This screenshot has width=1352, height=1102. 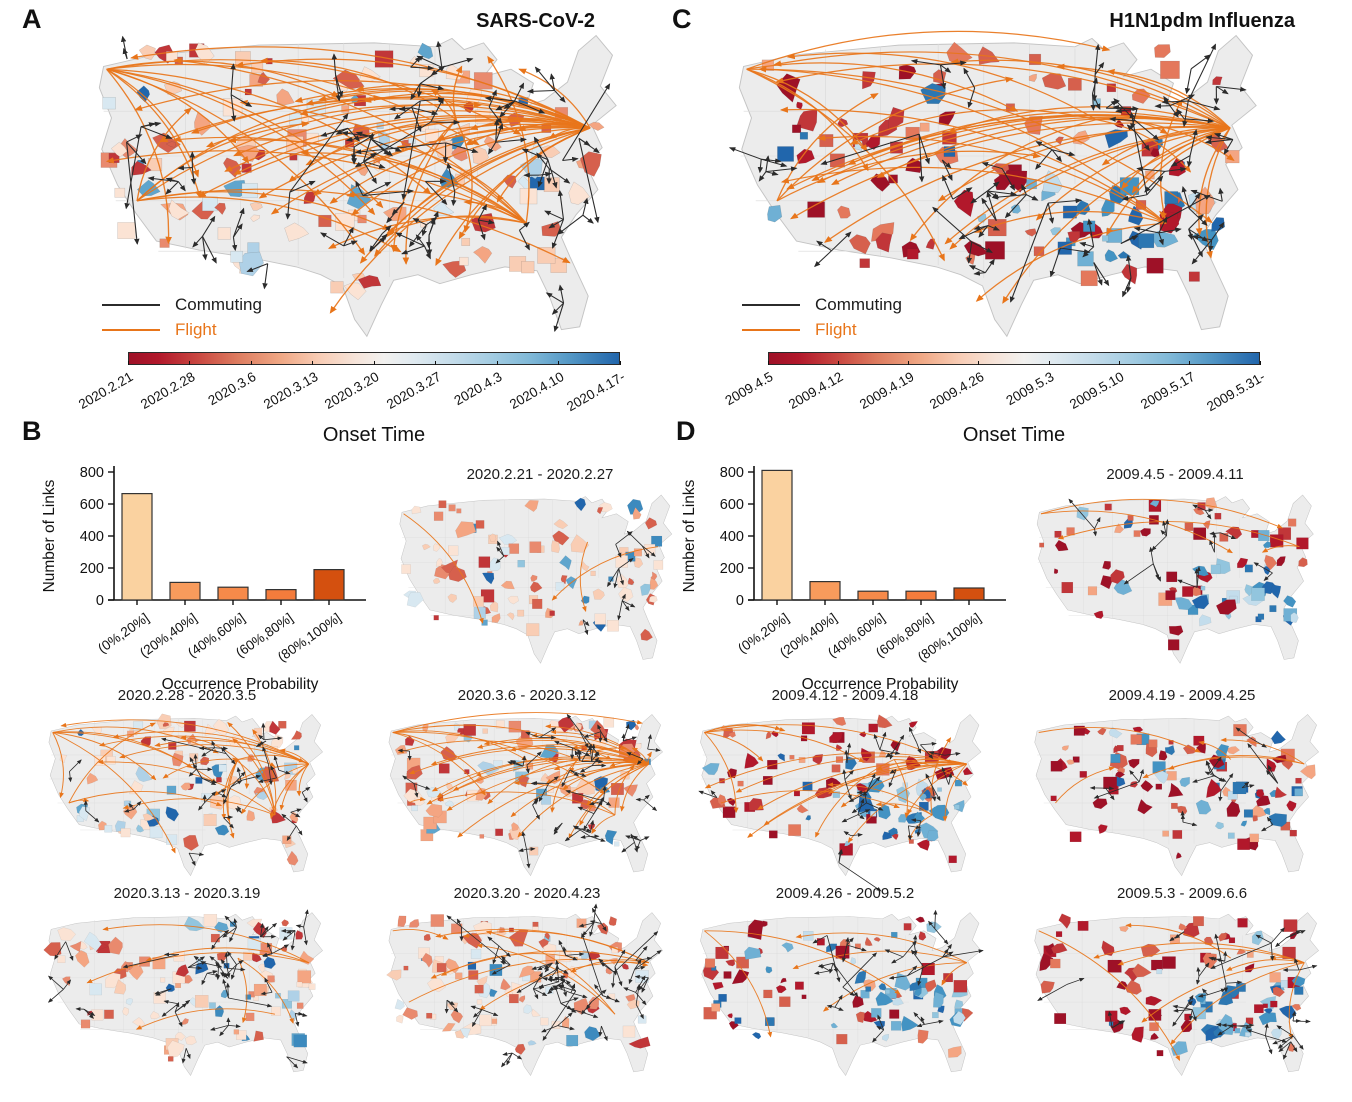 I want to click on map-sars-week4, so click(x=183, y=993).